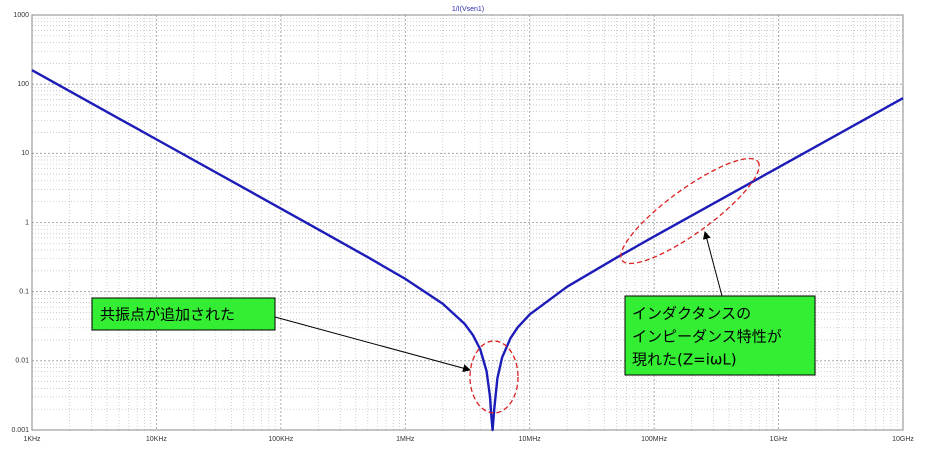 This screenshot has height=455, width=927. What do you see at coordinates (280, 439) in the screenshot?
I see `x-tick-label: 100KHz` at bounding box center [280, 439].